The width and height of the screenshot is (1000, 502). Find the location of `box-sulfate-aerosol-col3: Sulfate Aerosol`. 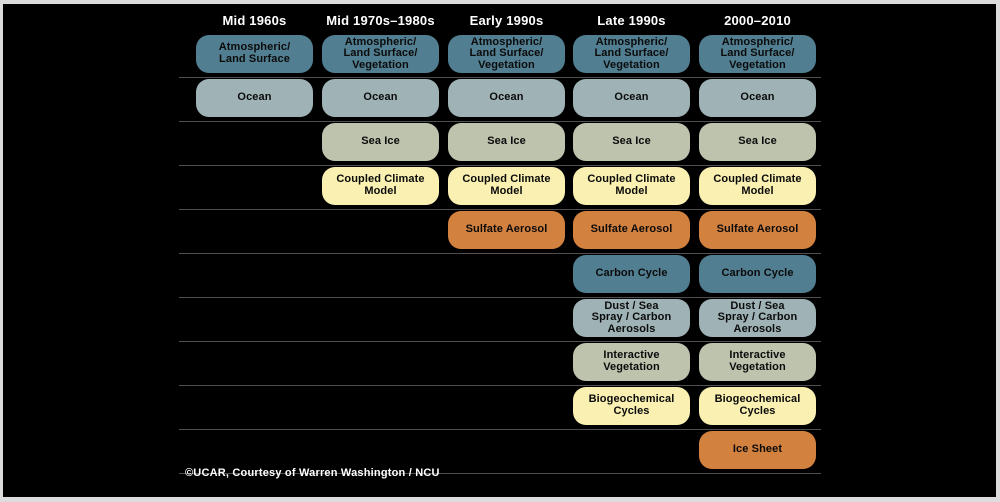

box-sulfate-aerosol-col3: Sulfate Aerosol is located at coordinates (631, 230).